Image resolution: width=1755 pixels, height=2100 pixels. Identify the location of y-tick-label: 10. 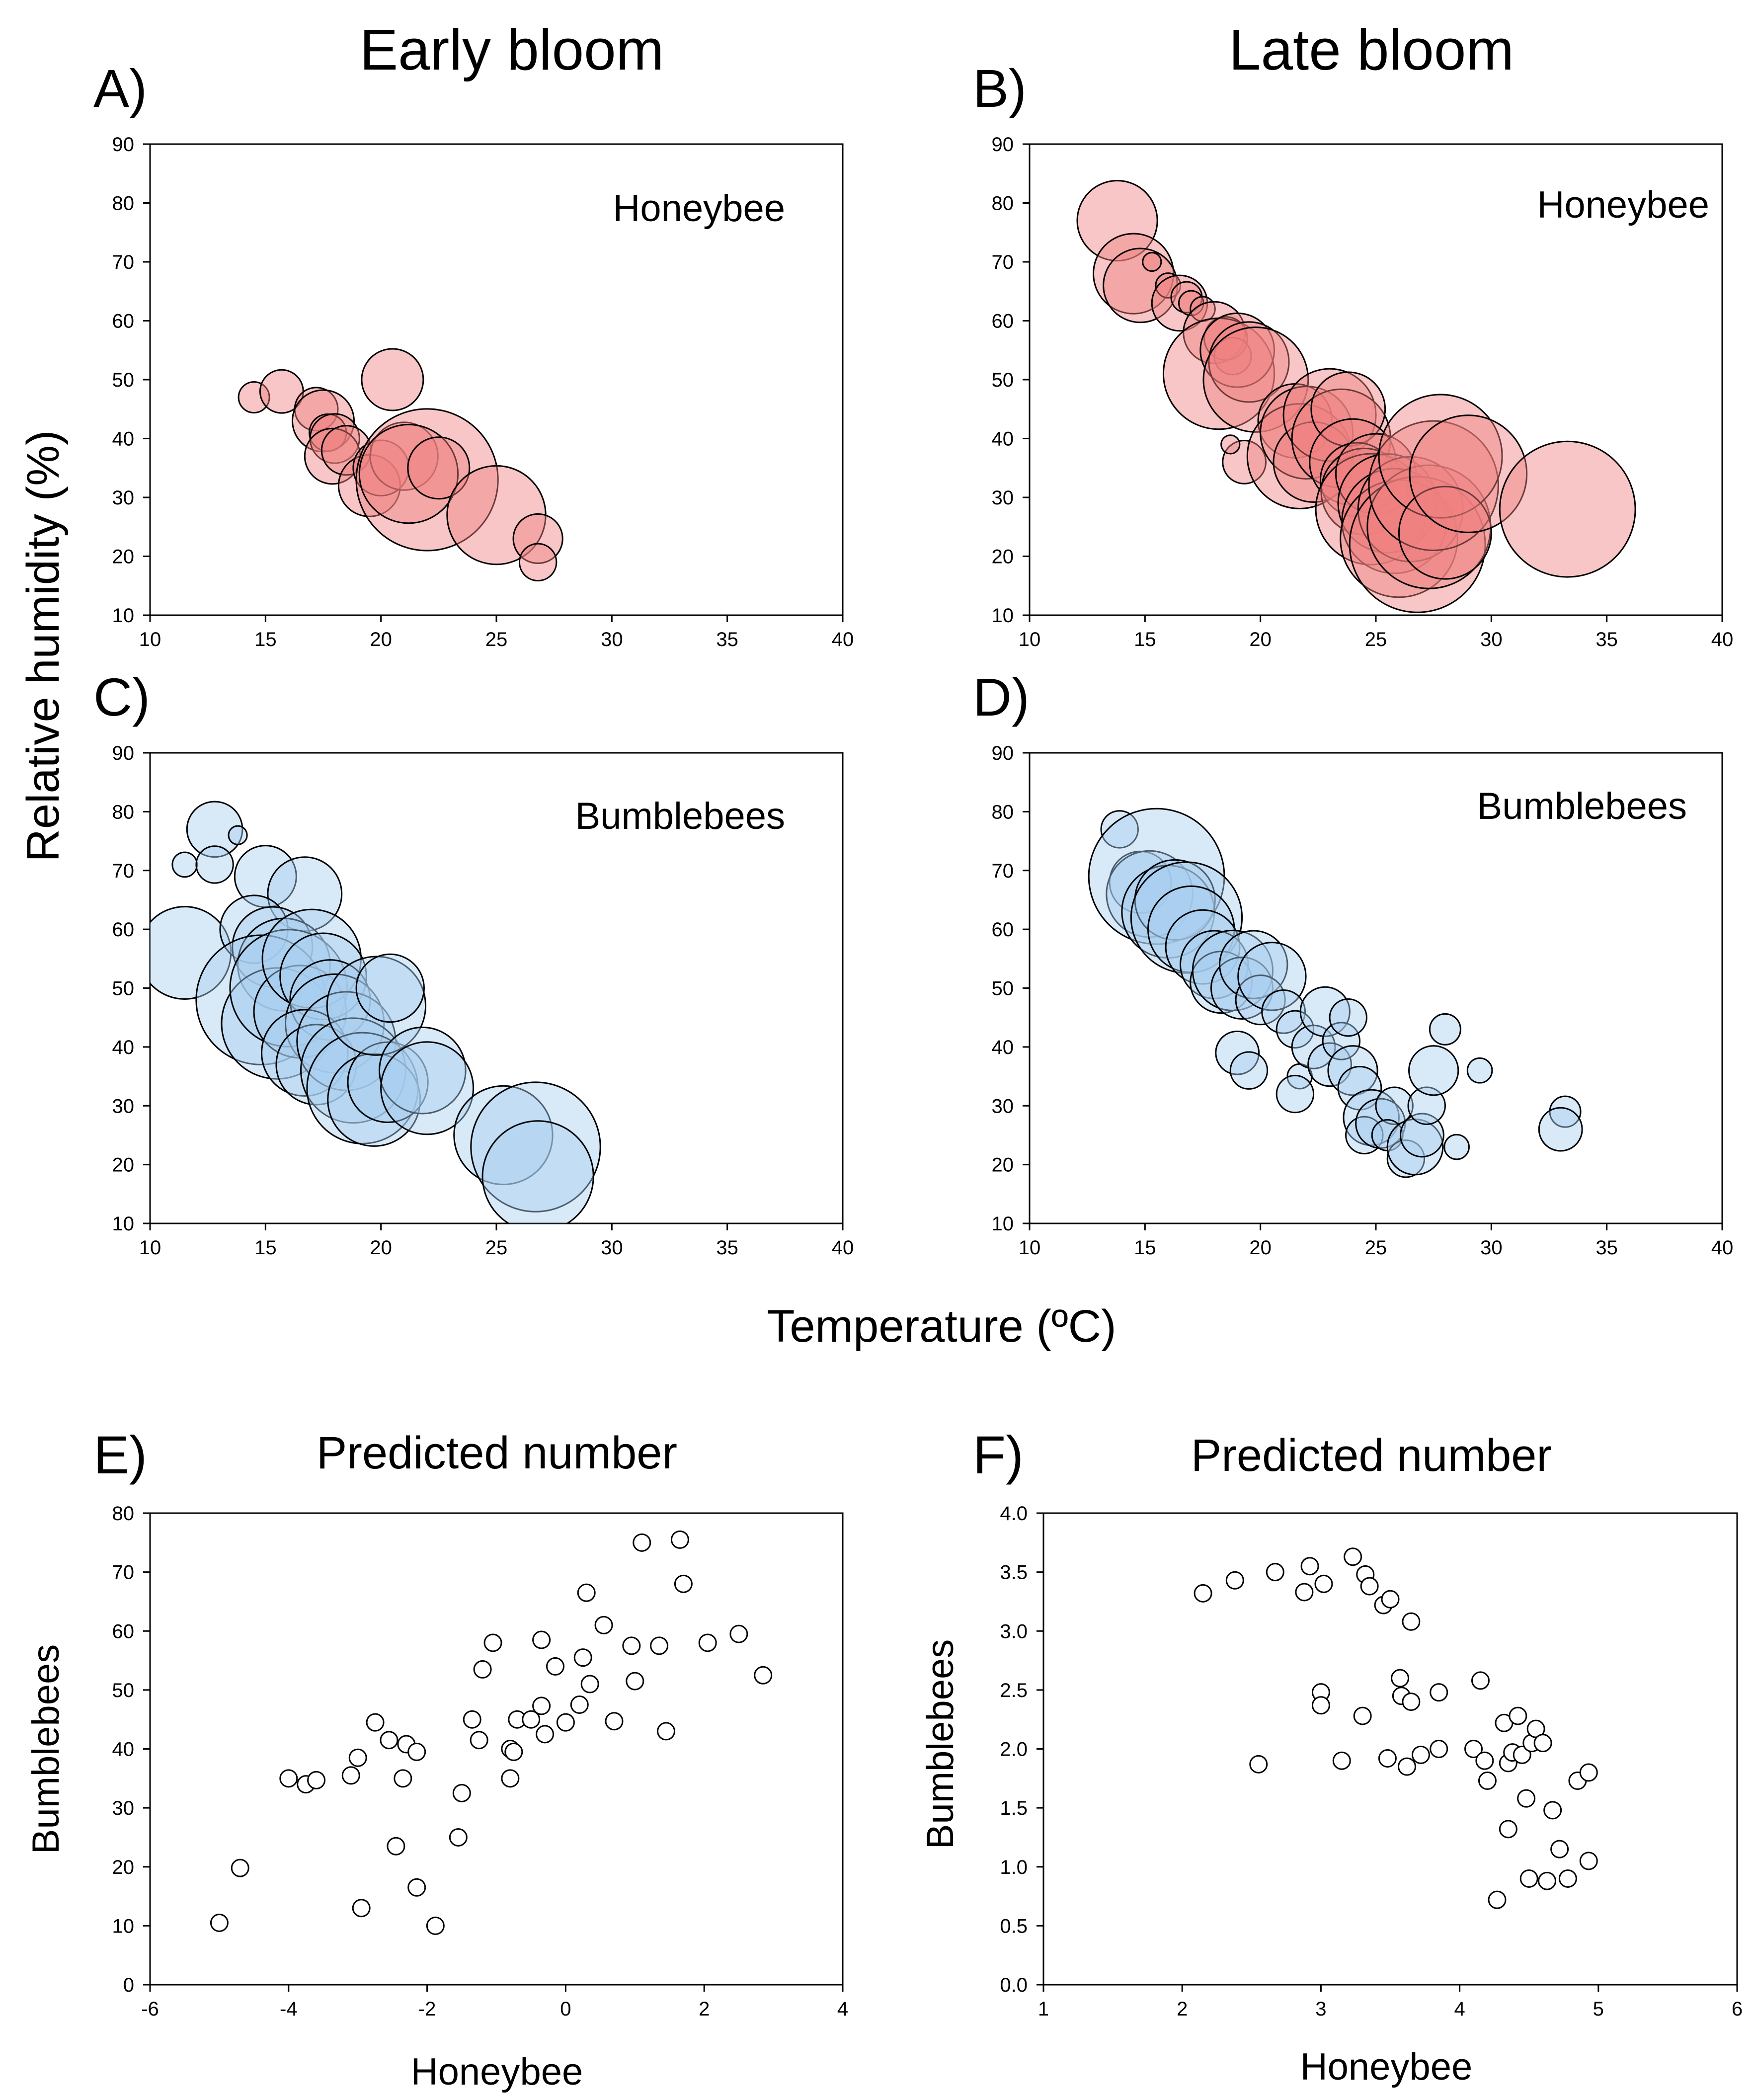
(1003, 1224).